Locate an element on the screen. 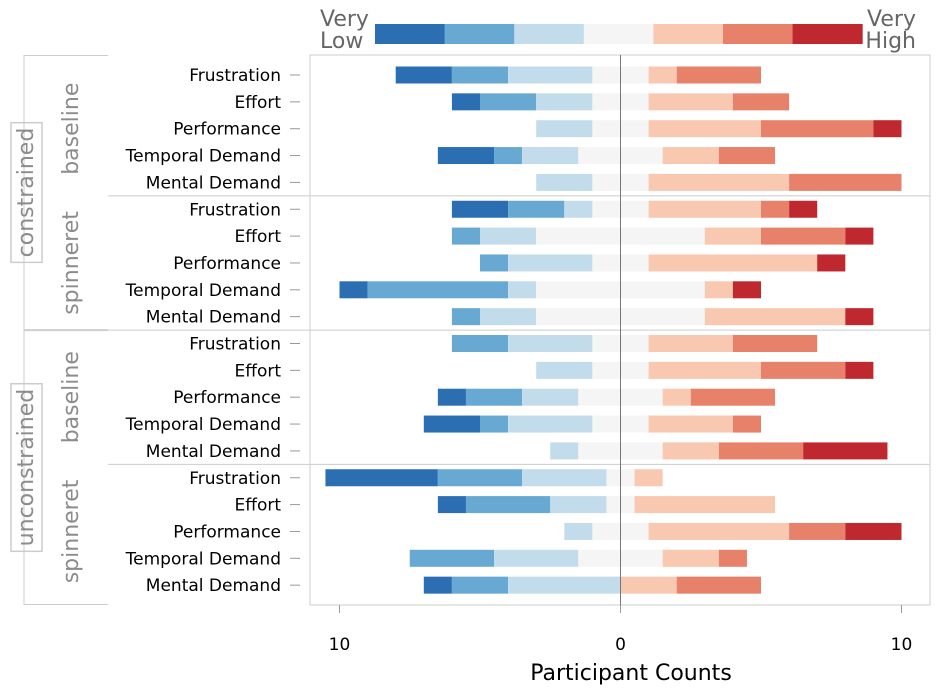  group-label-unconstrained: unconstrained is located at coordinates (26, 468).